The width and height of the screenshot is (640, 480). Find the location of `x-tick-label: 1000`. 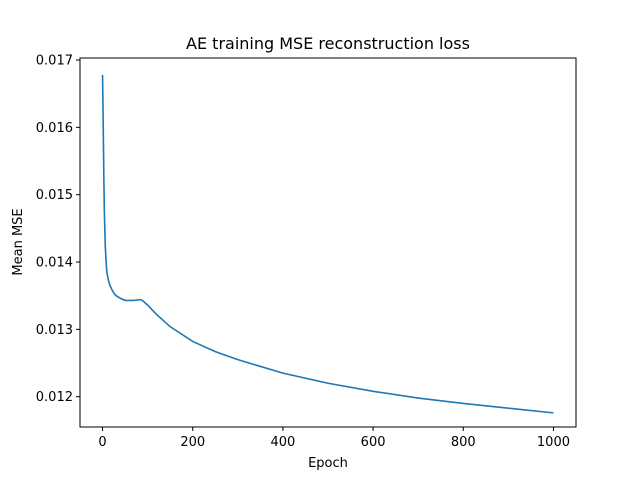

x-tick-label: 1000 is located at coordinates (553, 442).